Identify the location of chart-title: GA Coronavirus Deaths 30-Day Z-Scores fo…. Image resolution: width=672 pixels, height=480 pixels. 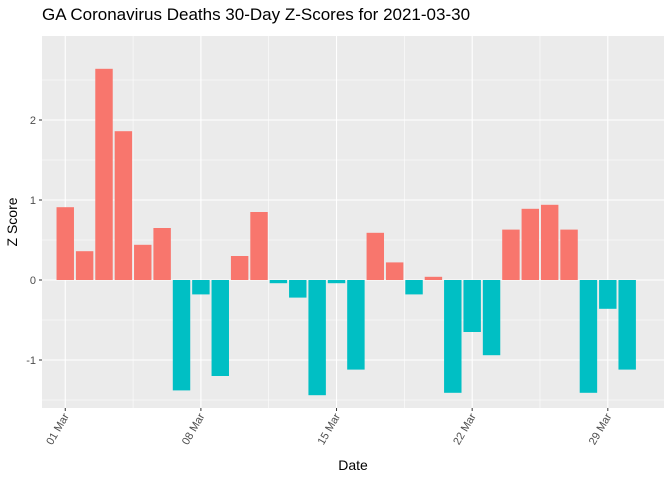
(256, 14).